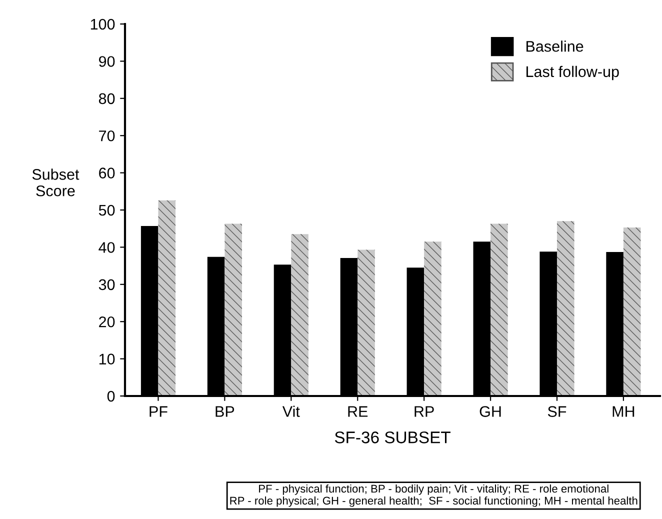 This screenshot has width=662, height=519. What do you see at coordinates (291, 411) in the screenshot?
I see `x-tick-label: Vit` at bounding box center [291, 411].